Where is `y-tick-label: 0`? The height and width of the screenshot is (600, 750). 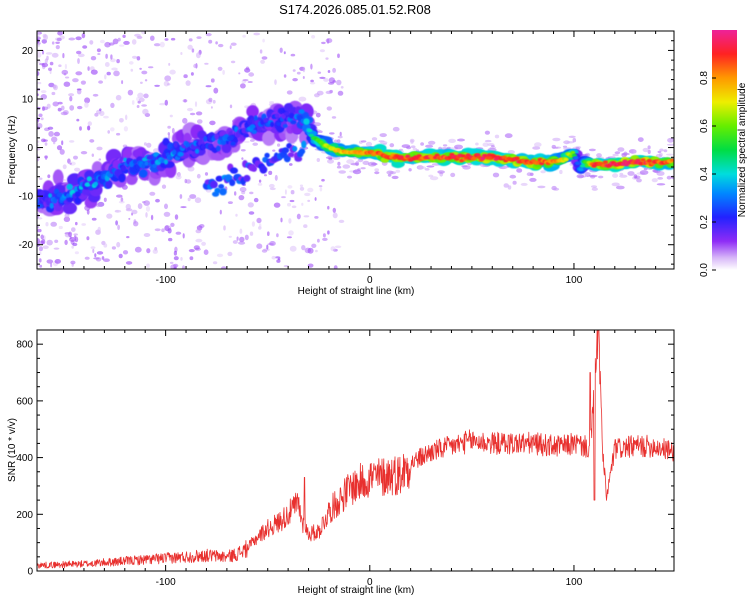
y-tick-label: 0 is located at coordinates (30, 148).